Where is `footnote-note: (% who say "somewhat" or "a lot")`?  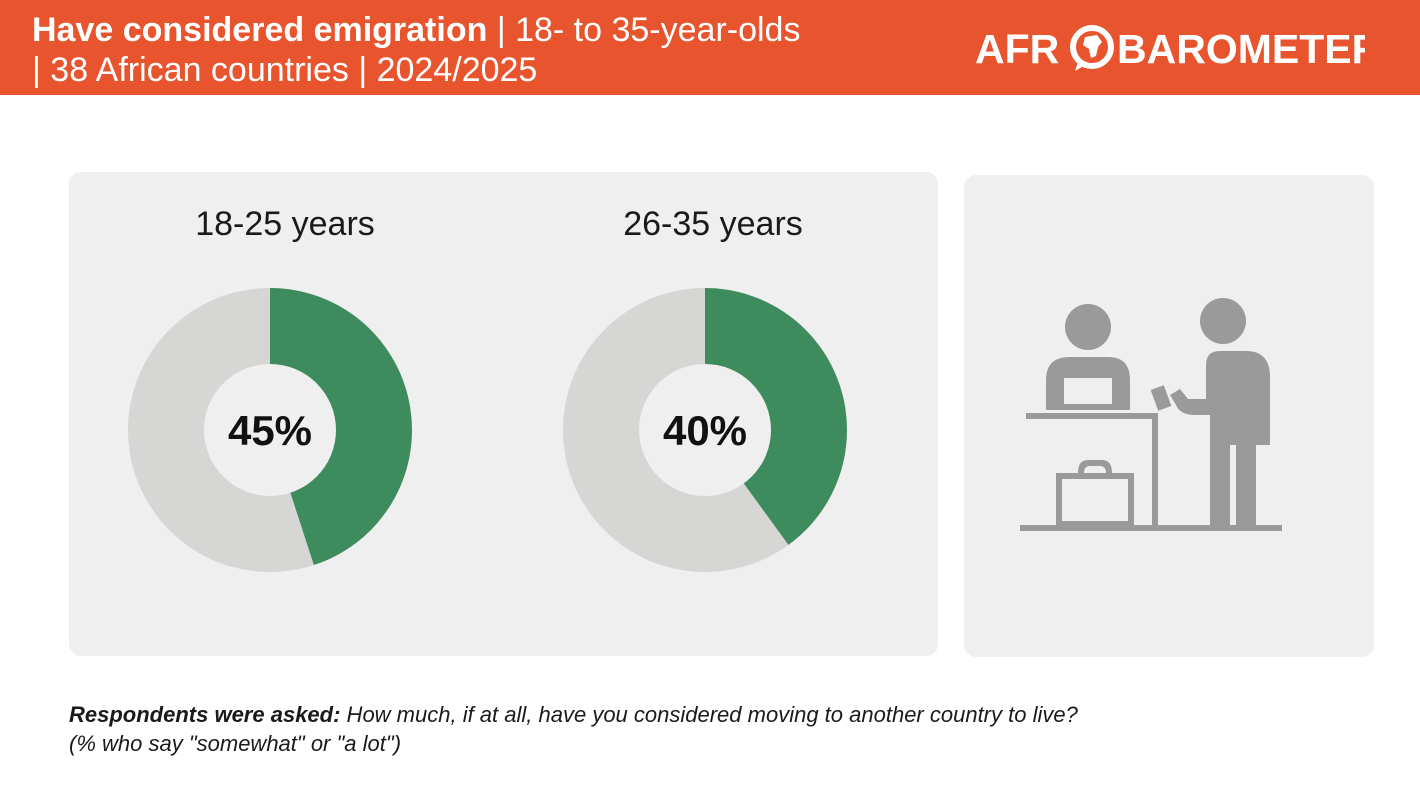 footnote-note: (% who say "somewhat" or "a lot") is located at coordinates (235, 743).